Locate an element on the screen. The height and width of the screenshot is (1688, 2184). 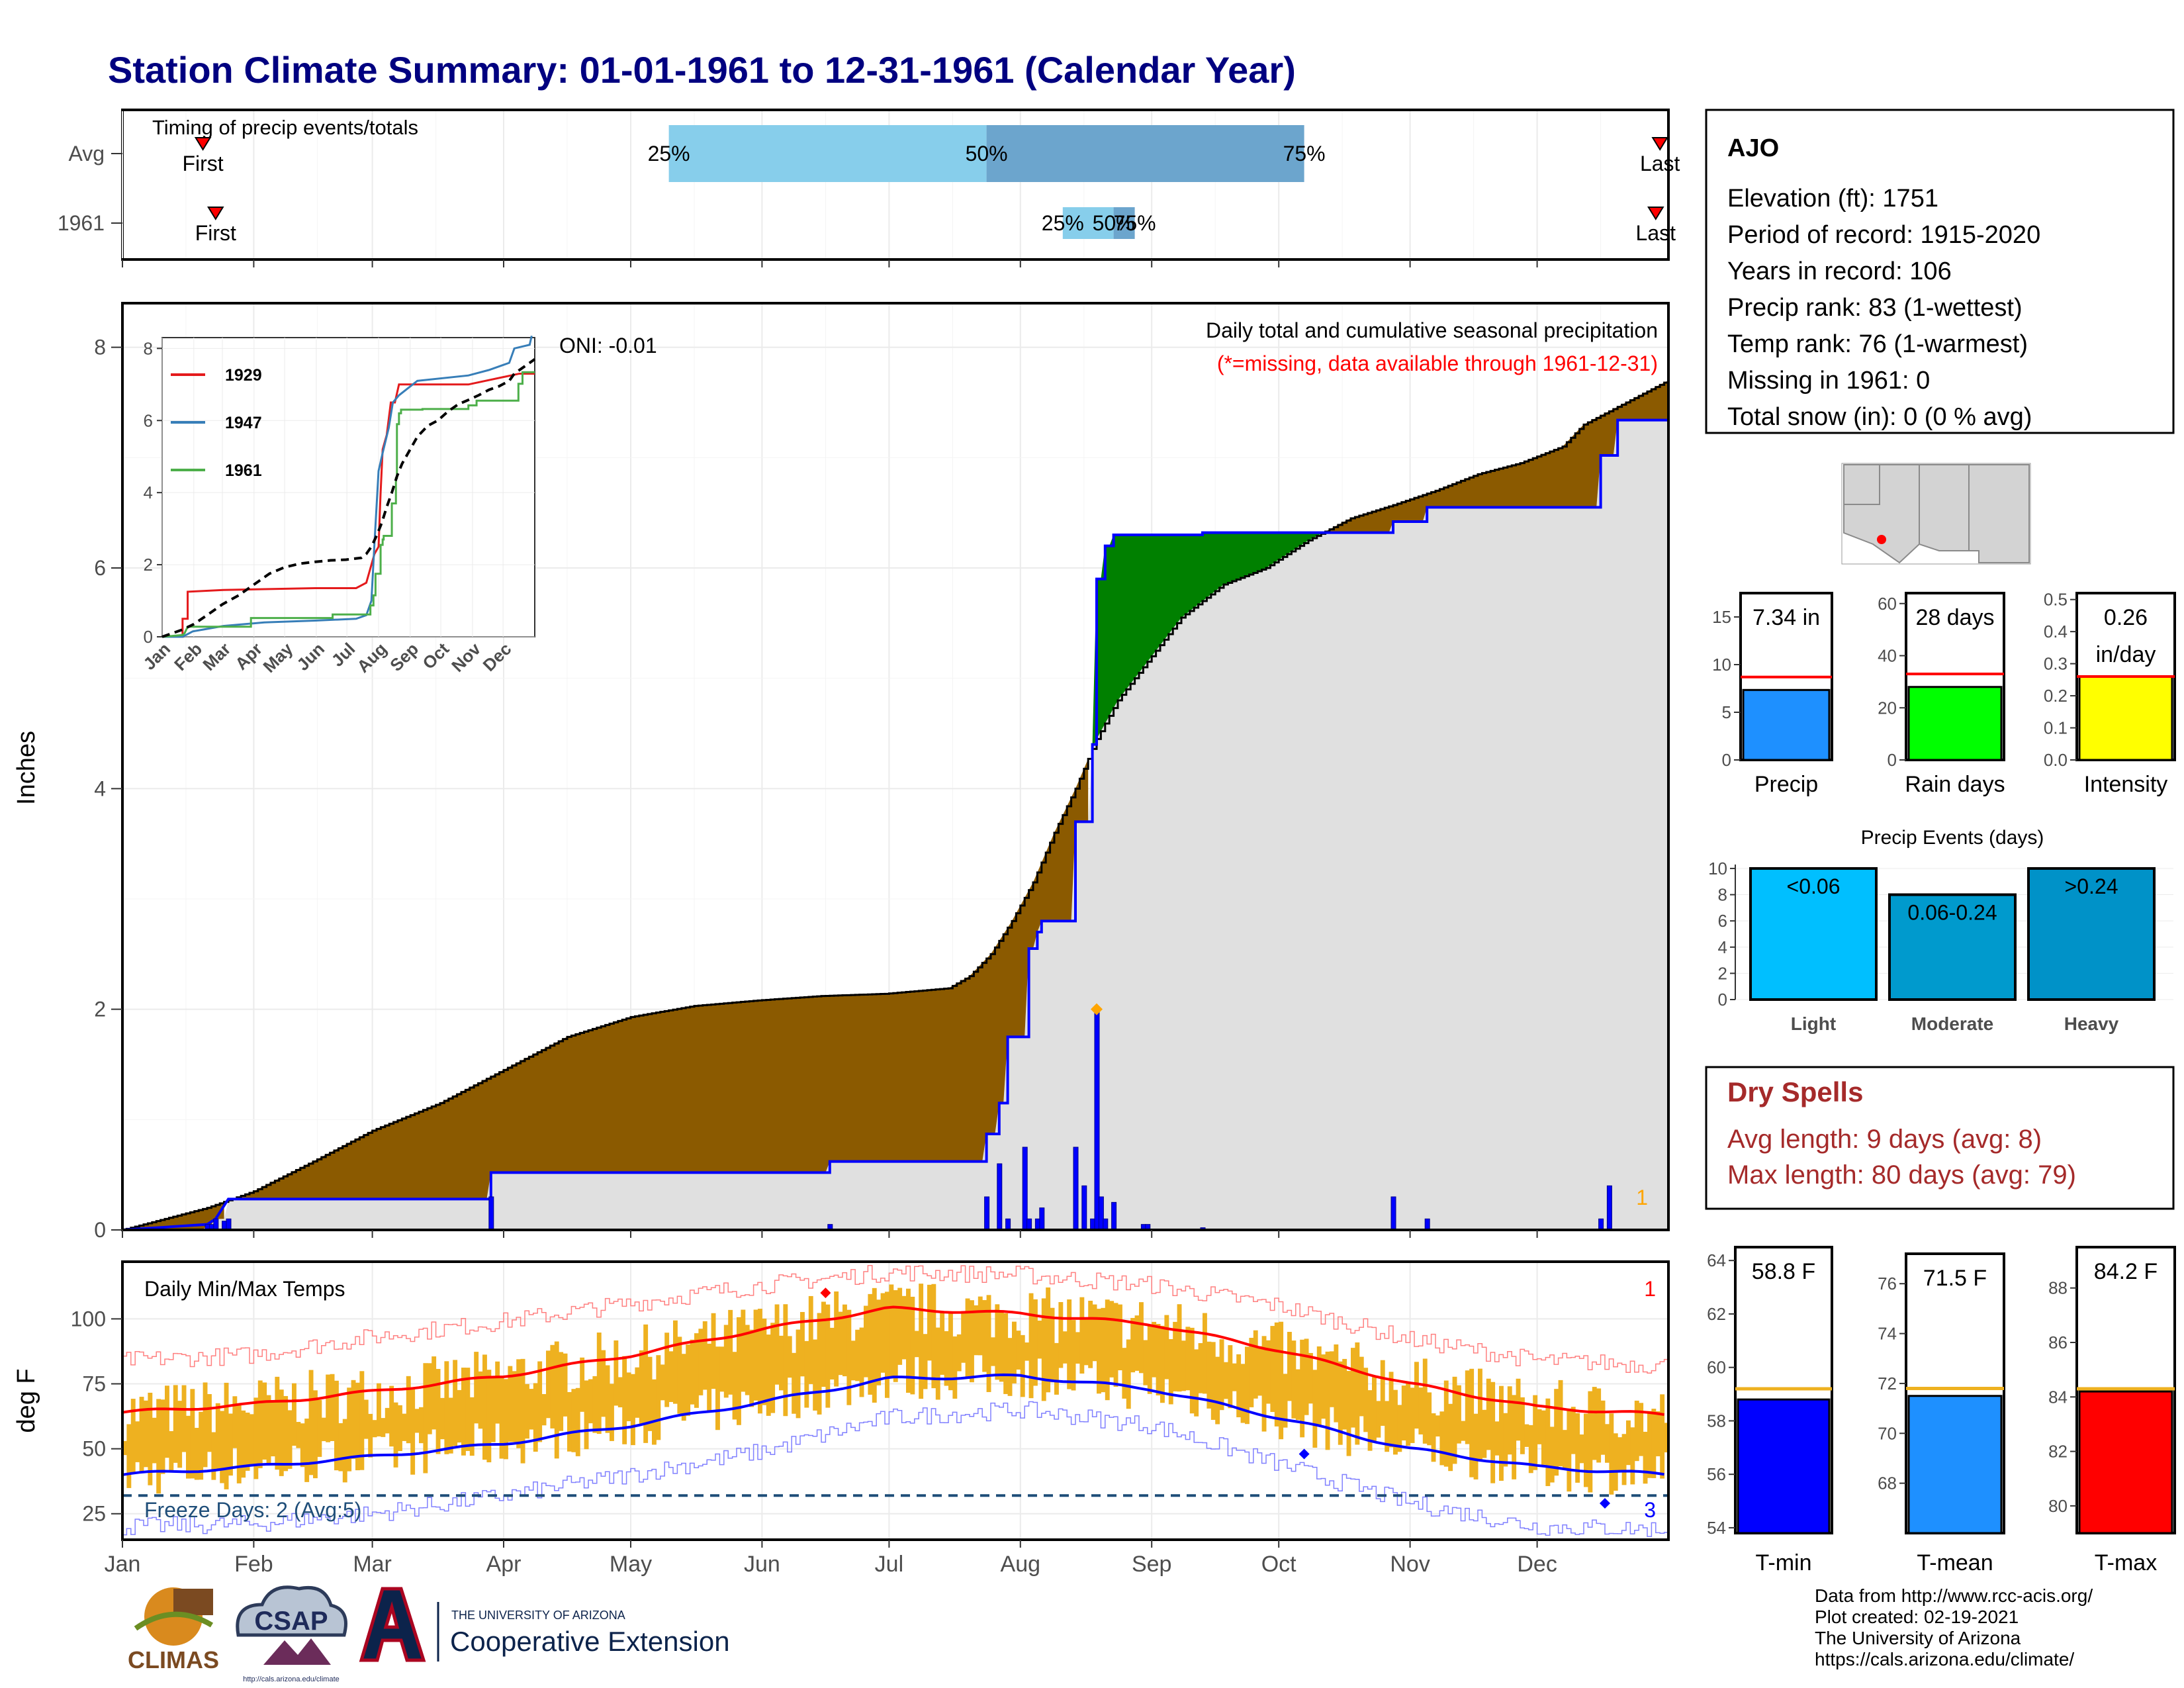
temp-summary-y-tick-label: 68 is located at coordinates (1888, 1483).